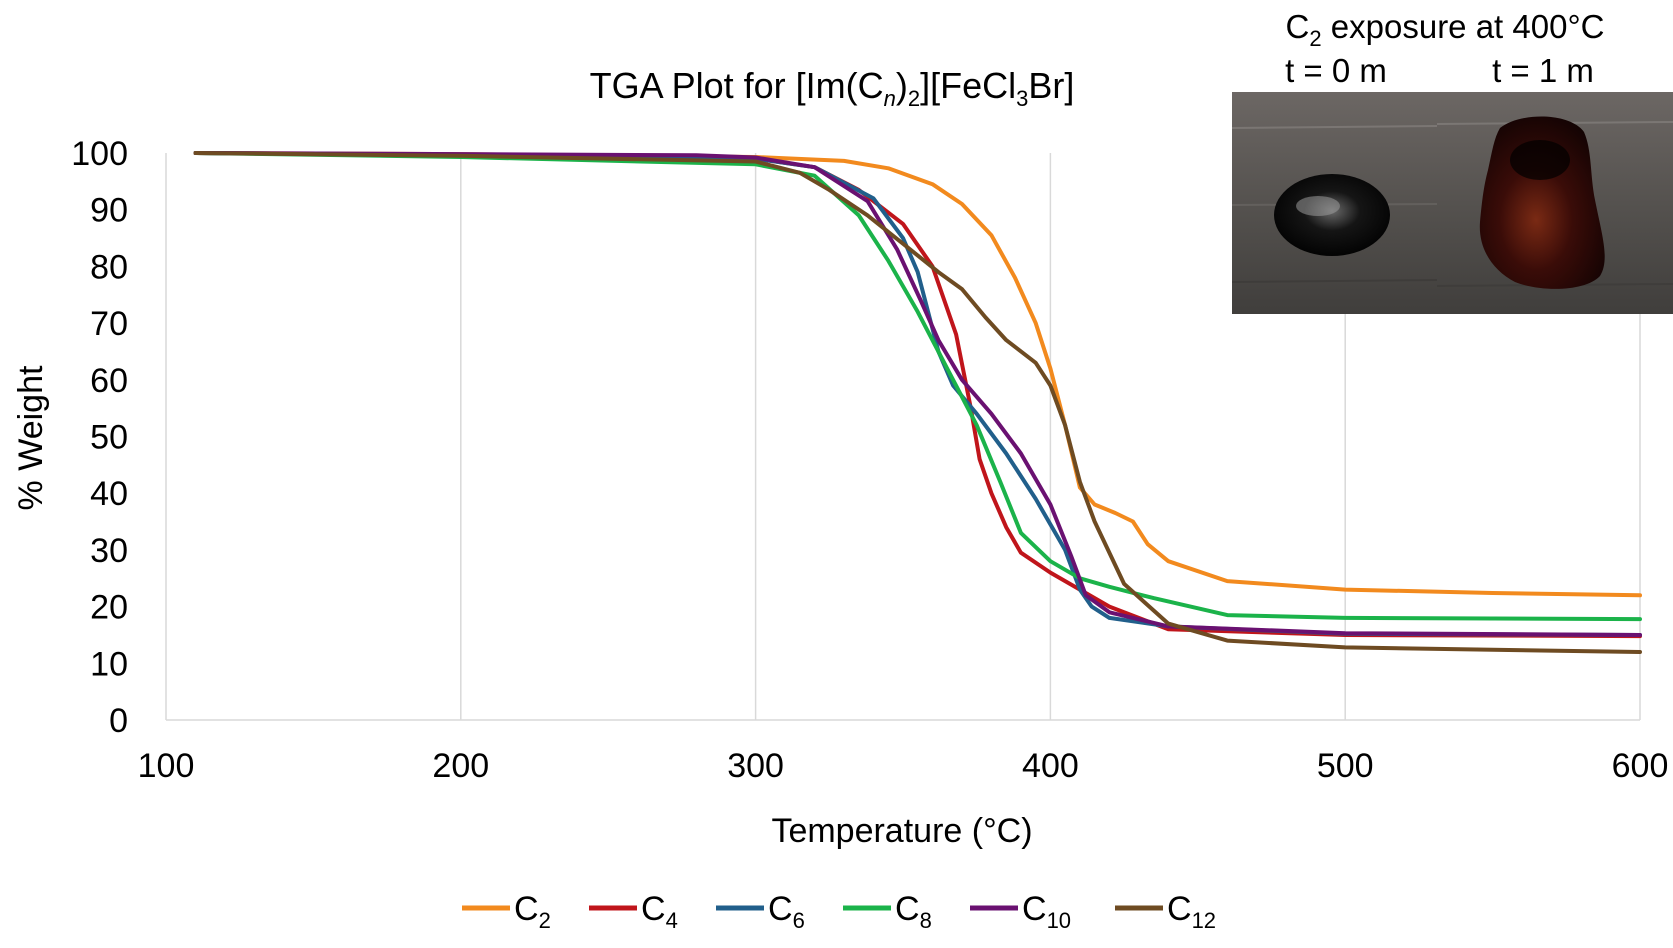  What do you see at coordinates (786, 911) in the screenshot?
I see `legend-label: C6` at bounding box center [786, 911].